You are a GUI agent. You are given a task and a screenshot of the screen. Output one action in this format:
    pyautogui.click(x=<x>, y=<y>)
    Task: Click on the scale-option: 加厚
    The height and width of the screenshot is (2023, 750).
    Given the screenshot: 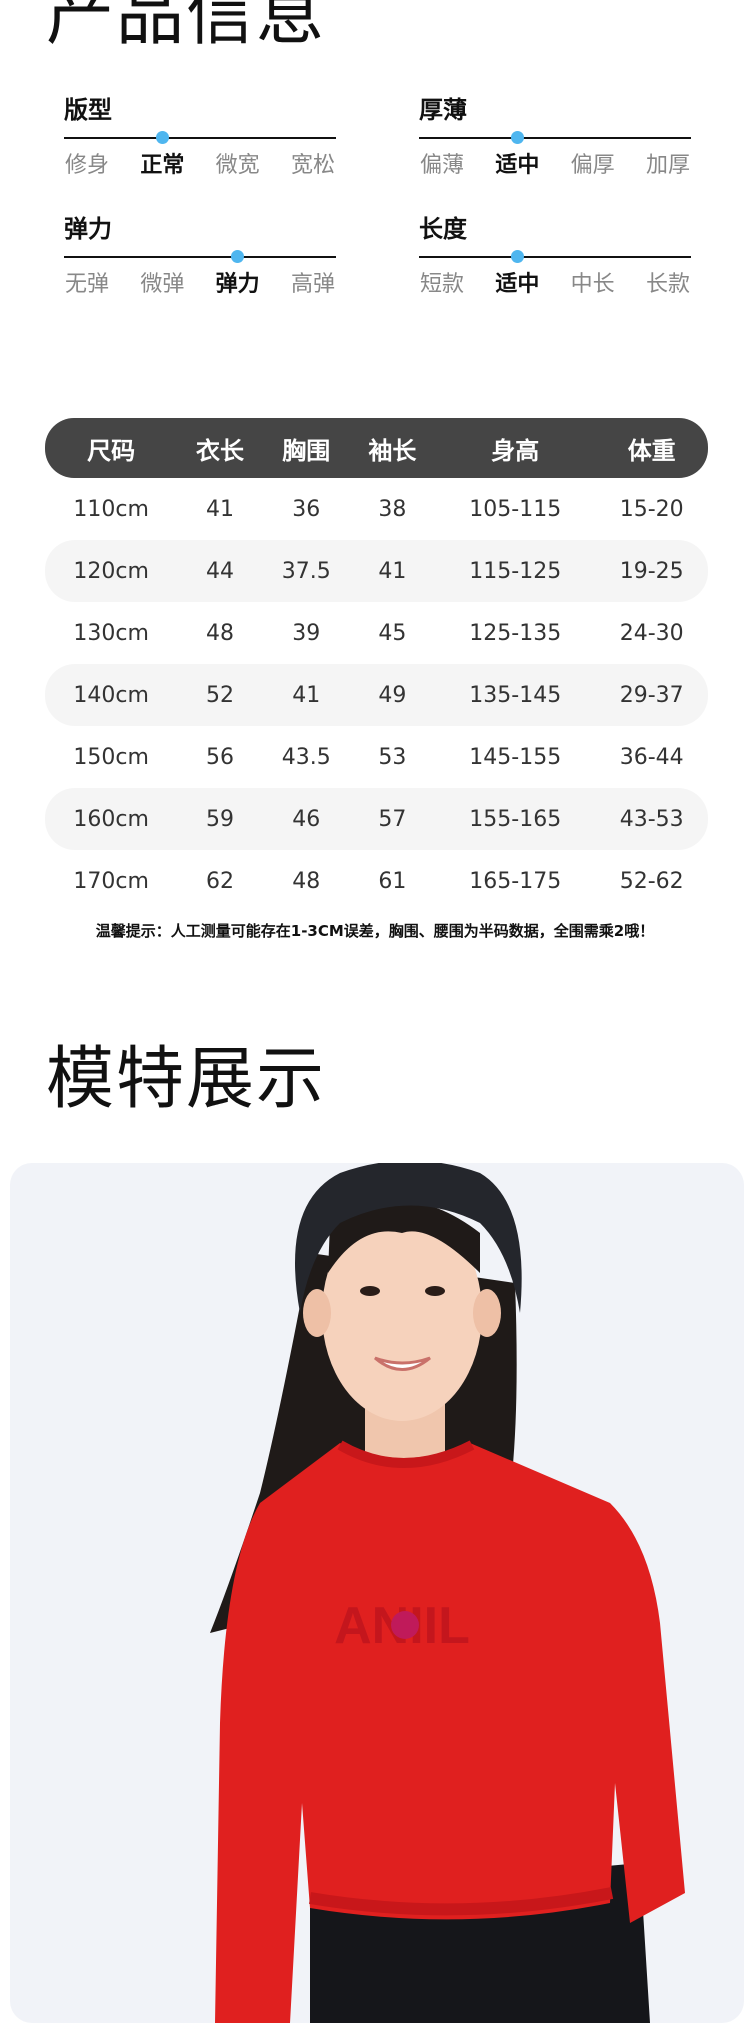 What is the action you would take?
    pyautogui.click(x=667, y=165)
    